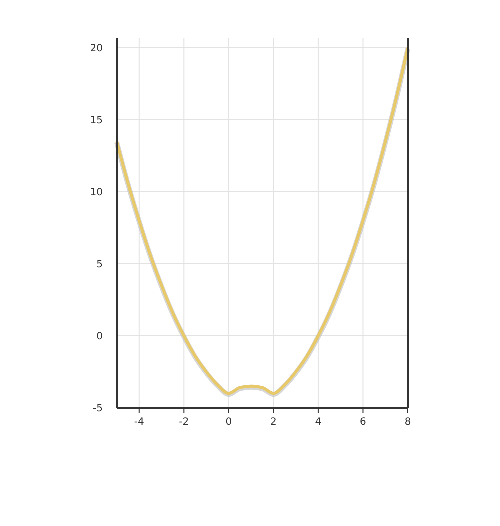 This screenshot has width=500, height=526. What do you see at coordinates (229, 422) in the screenshot?
I see `x-tick-label: 0` at bounding box center [229, 422].